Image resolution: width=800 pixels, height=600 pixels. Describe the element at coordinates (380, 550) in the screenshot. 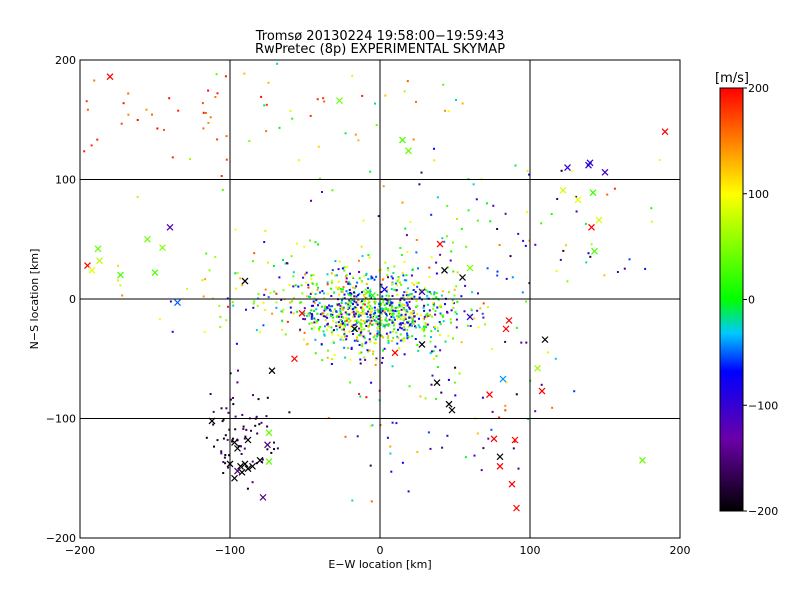

I see `x-tick-label: 0` at that location.